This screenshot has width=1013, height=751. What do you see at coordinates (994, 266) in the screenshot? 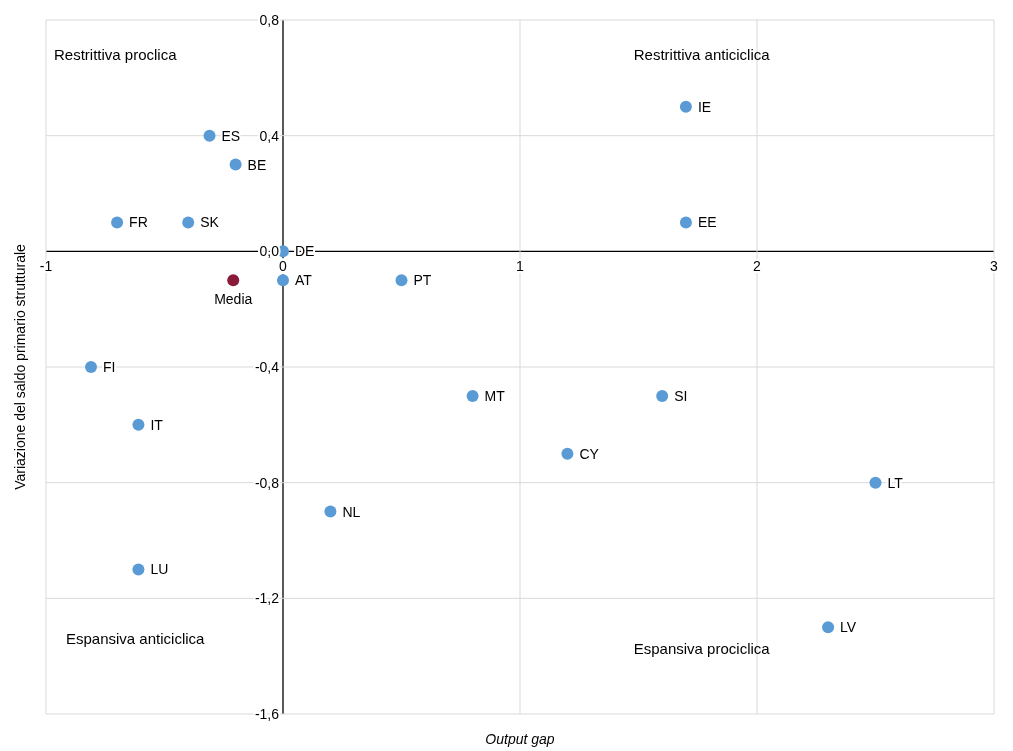
I see `x-tick-label: 3` at bounding box center [994, 266].